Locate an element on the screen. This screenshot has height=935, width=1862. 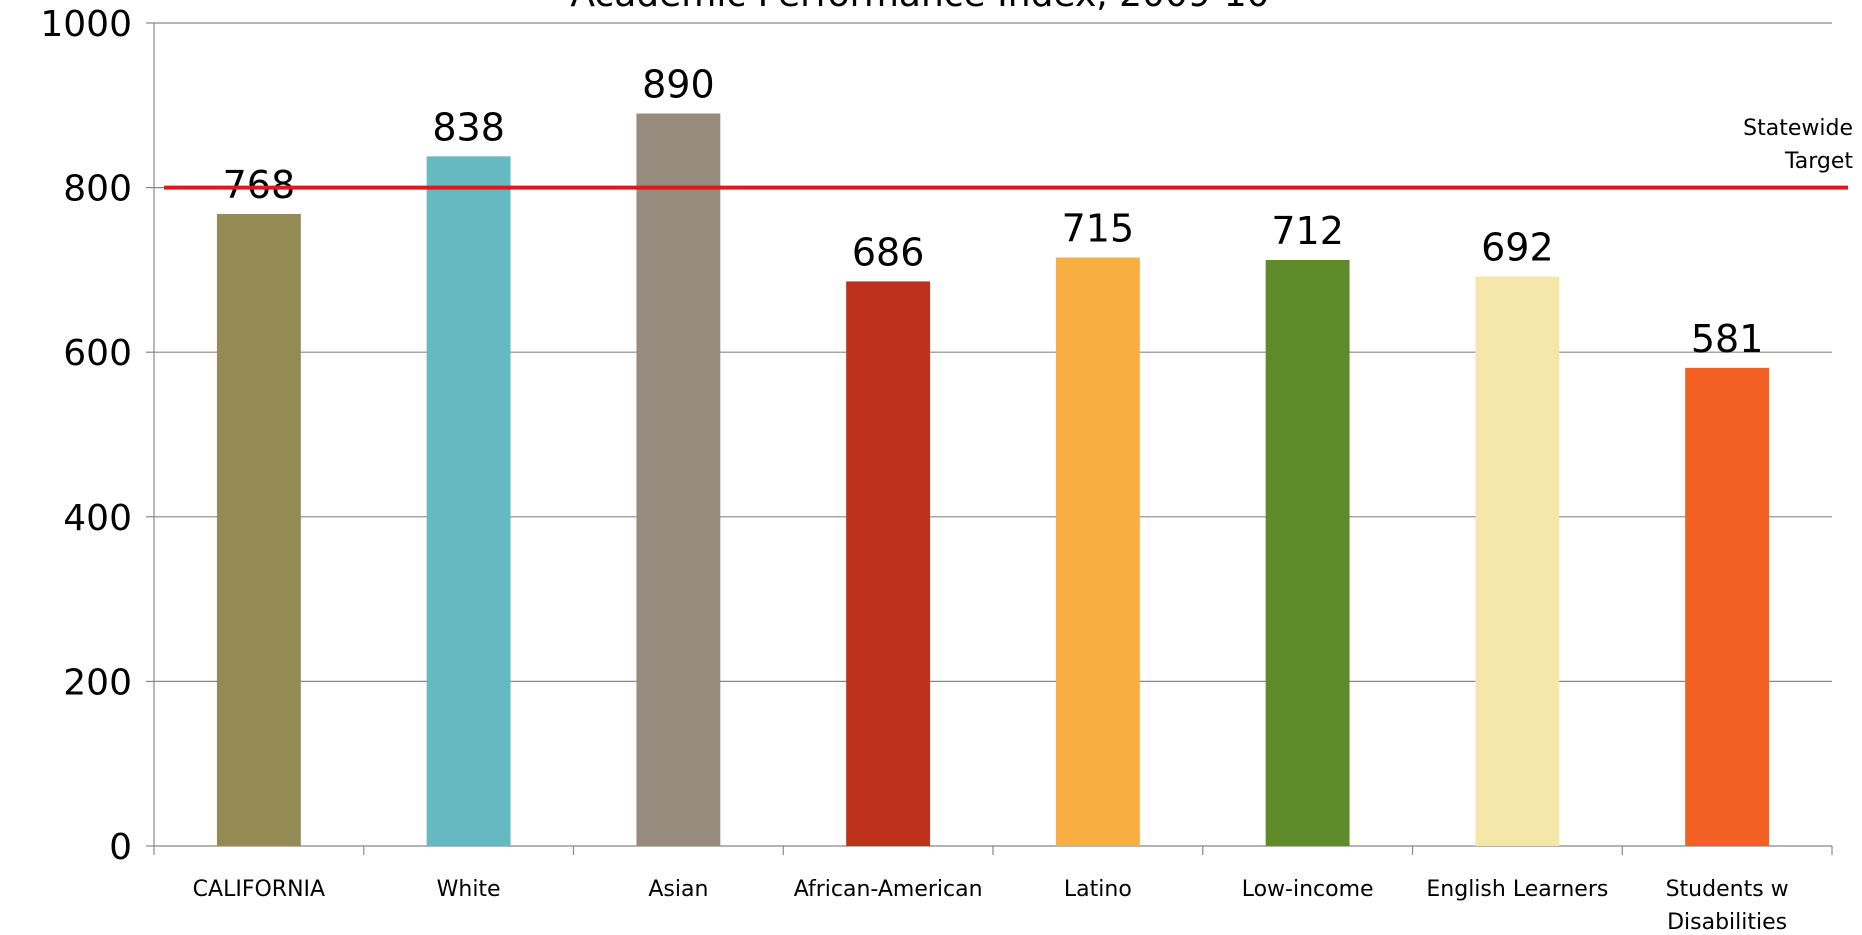
data-label: 768 is located at coordinates (259, 185).